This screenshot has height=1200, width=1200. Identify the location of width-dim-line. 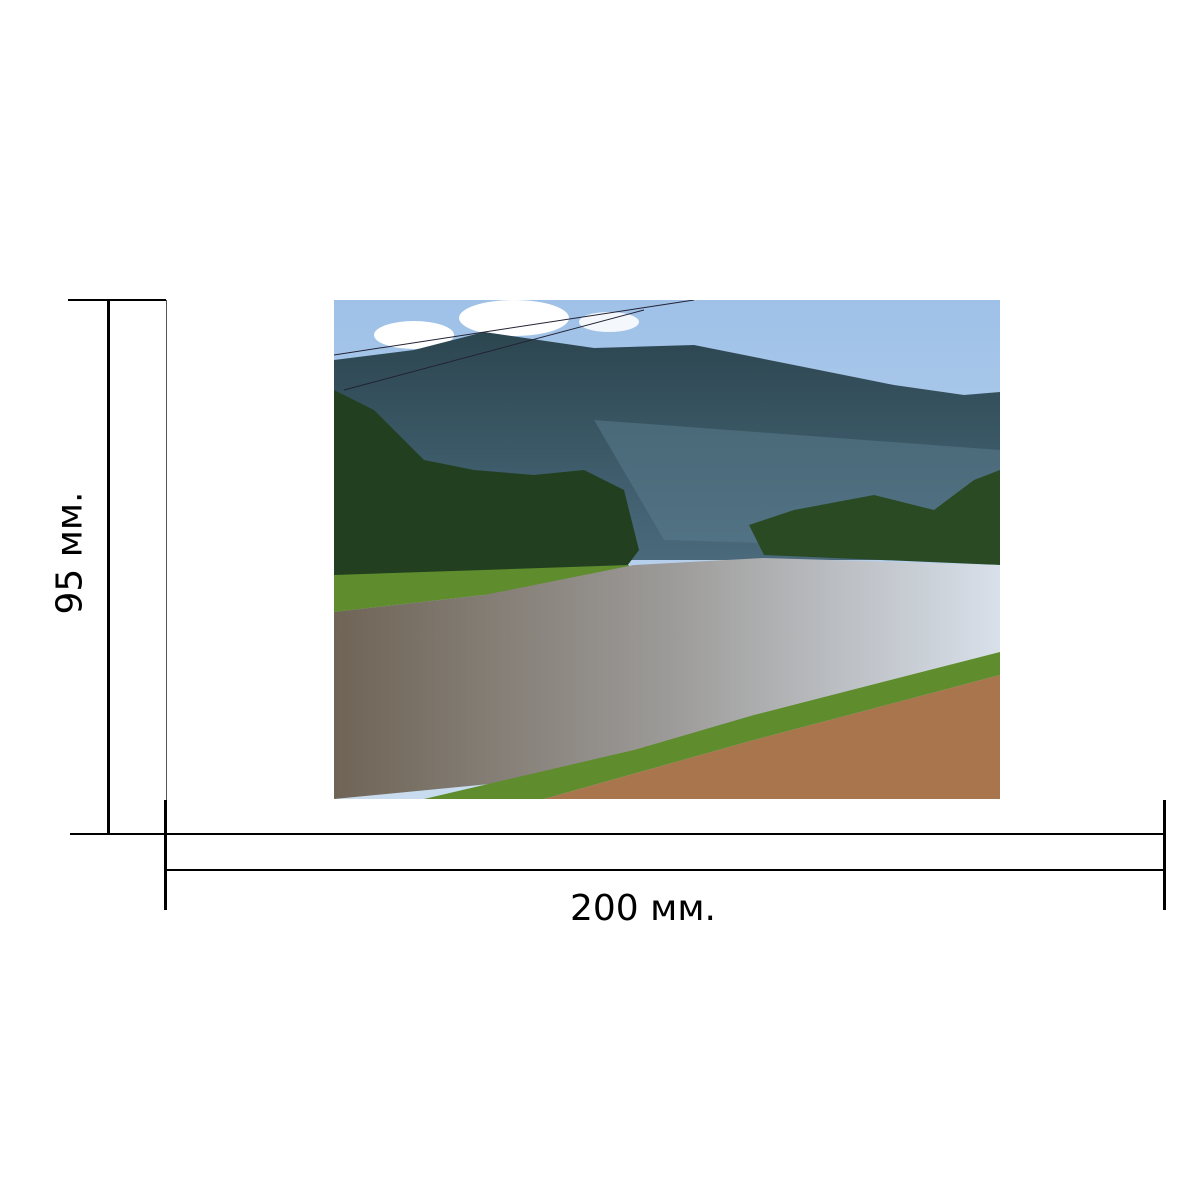
(664, 870).